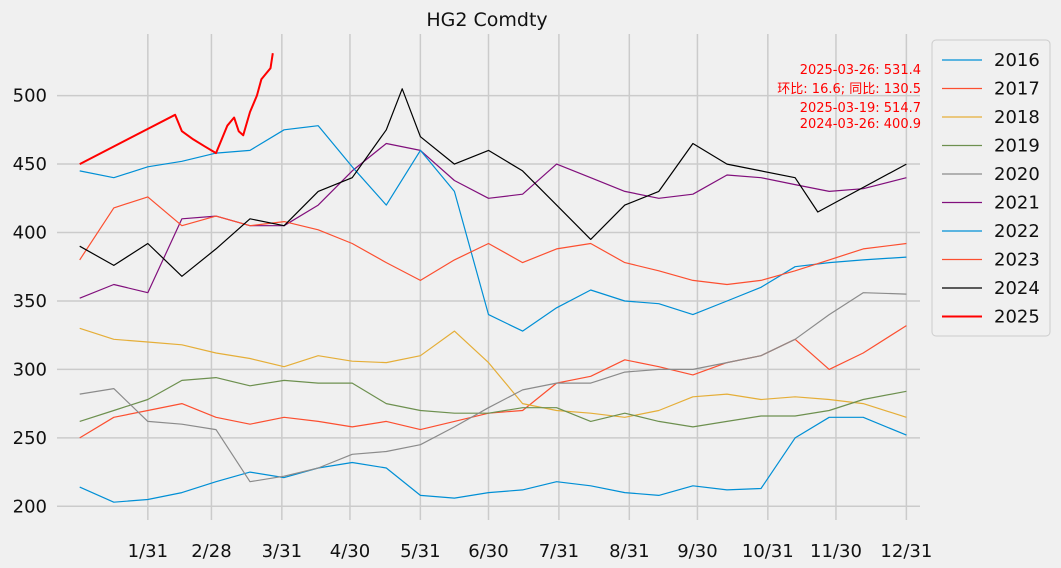  I want to click on legend-label-2020: 2020, so click(1017, 174).